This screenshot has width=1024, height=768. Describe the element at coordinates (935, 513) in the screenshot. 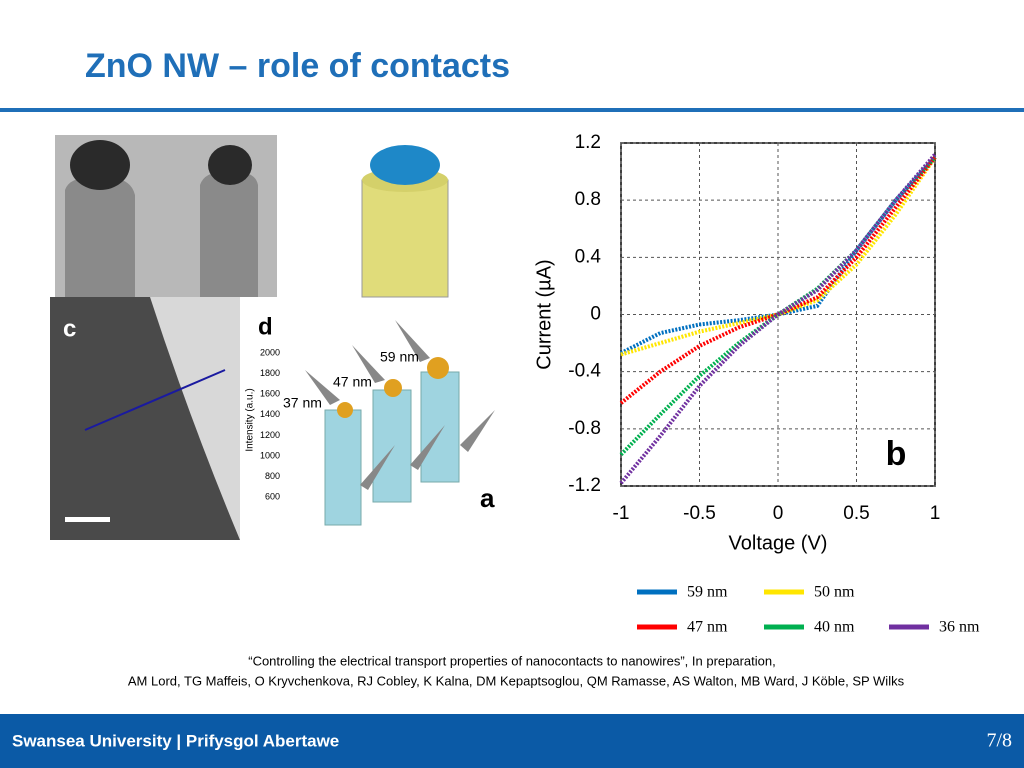

I see `x-tick-label: 1` at that location.